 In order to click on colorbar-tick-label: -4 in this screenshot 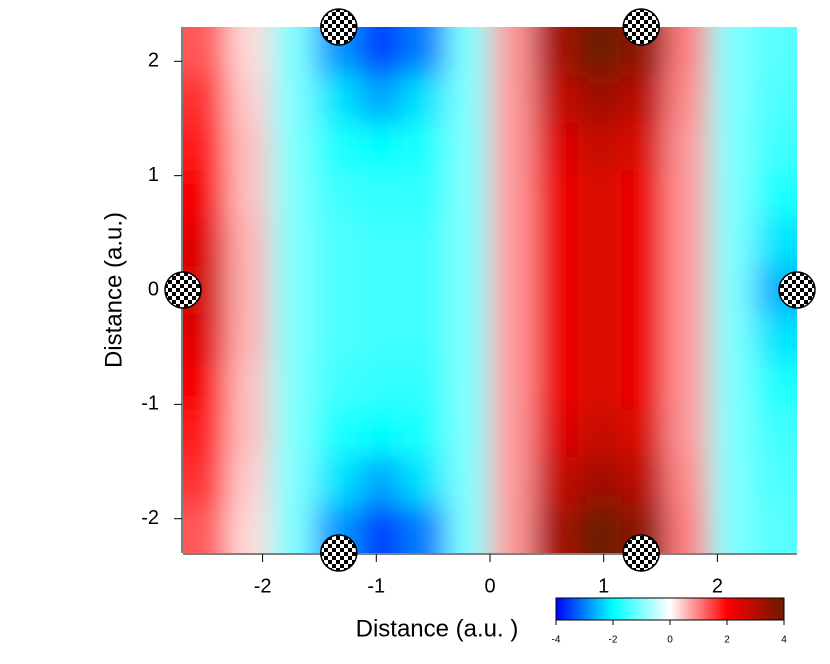, I will do `click(556, 640)`.